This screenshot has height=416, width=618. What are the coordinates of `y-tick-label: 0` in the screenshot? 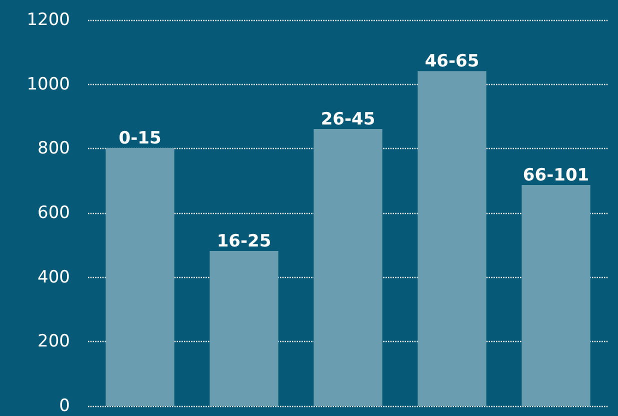 It's located at (64, 406).